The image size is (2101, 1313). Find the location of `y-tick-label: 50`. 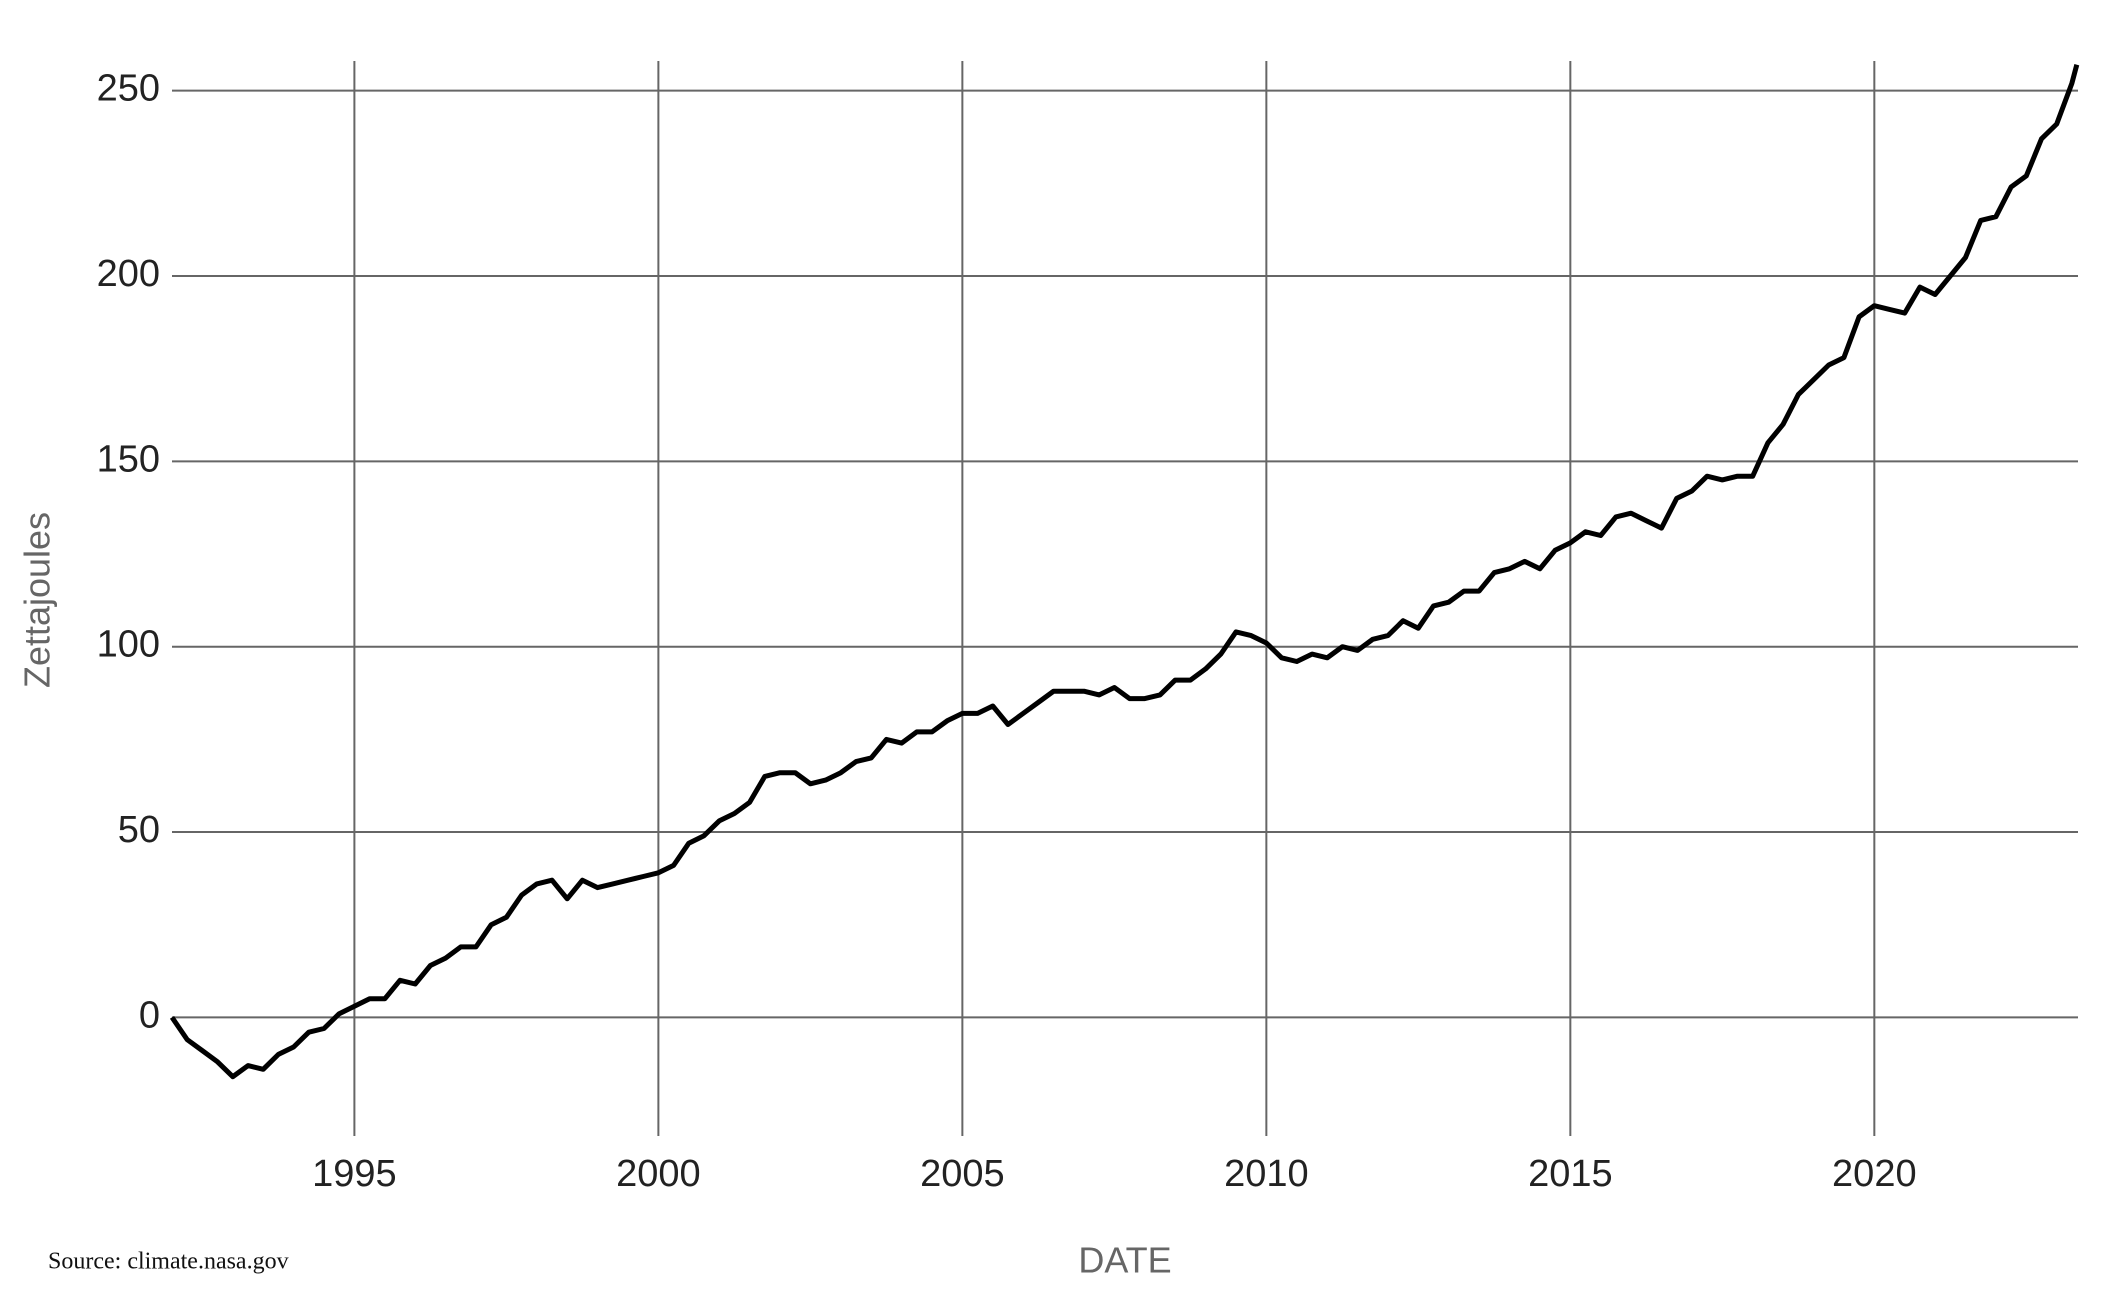

y-tick-label: 50 is located at coordinates (139, 830).